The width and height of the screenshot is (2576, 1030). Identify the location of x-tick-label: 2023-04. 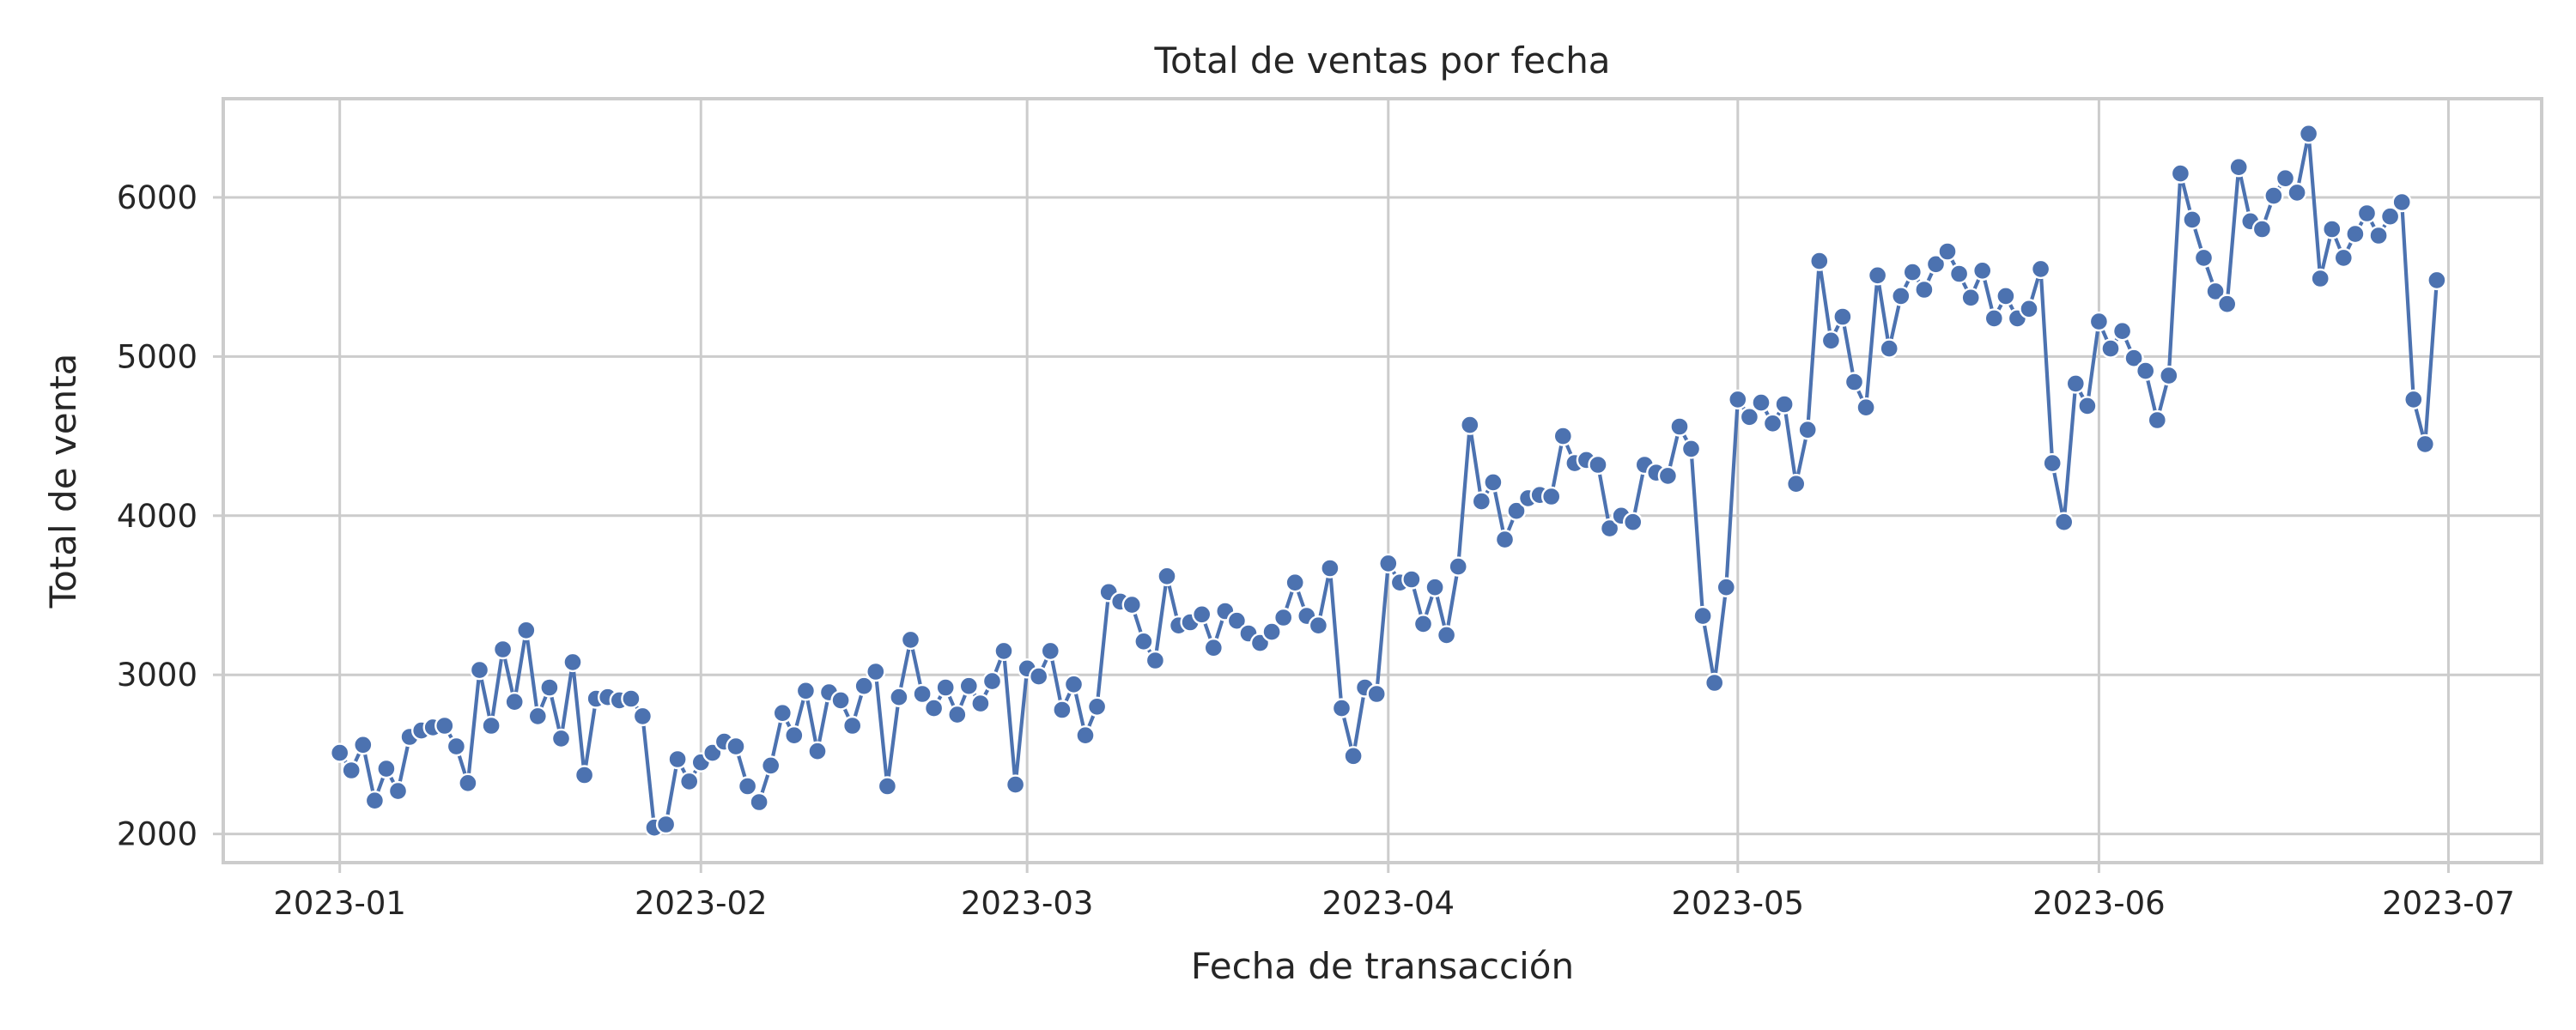
(1388, 903).